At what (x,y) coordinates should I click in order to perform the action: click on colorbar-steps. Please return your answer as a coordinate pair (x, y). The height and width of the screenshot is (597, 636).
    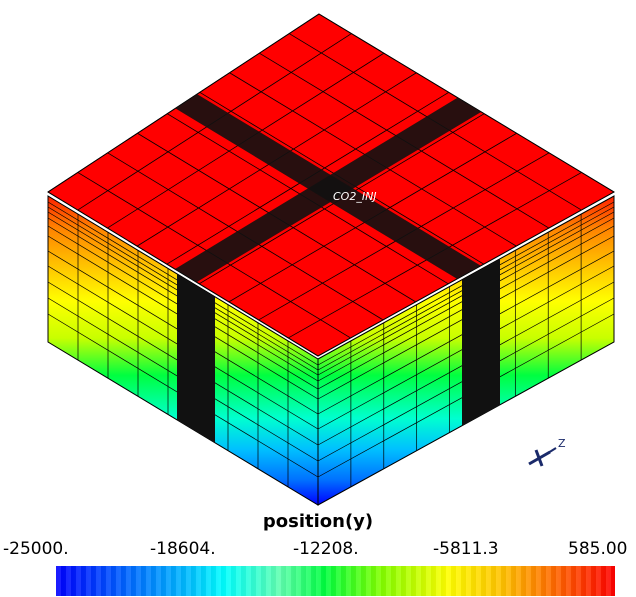
    Looking at the image, I should click on (335, 581).